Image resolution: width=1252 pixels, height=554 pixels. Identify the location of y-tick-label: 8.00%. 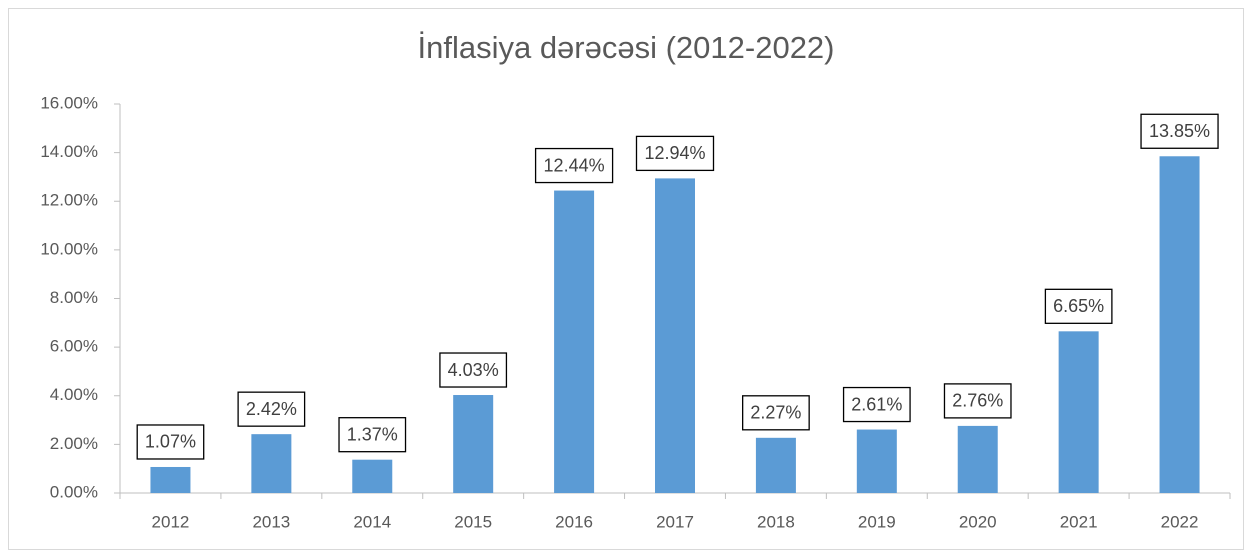
(74, 297).